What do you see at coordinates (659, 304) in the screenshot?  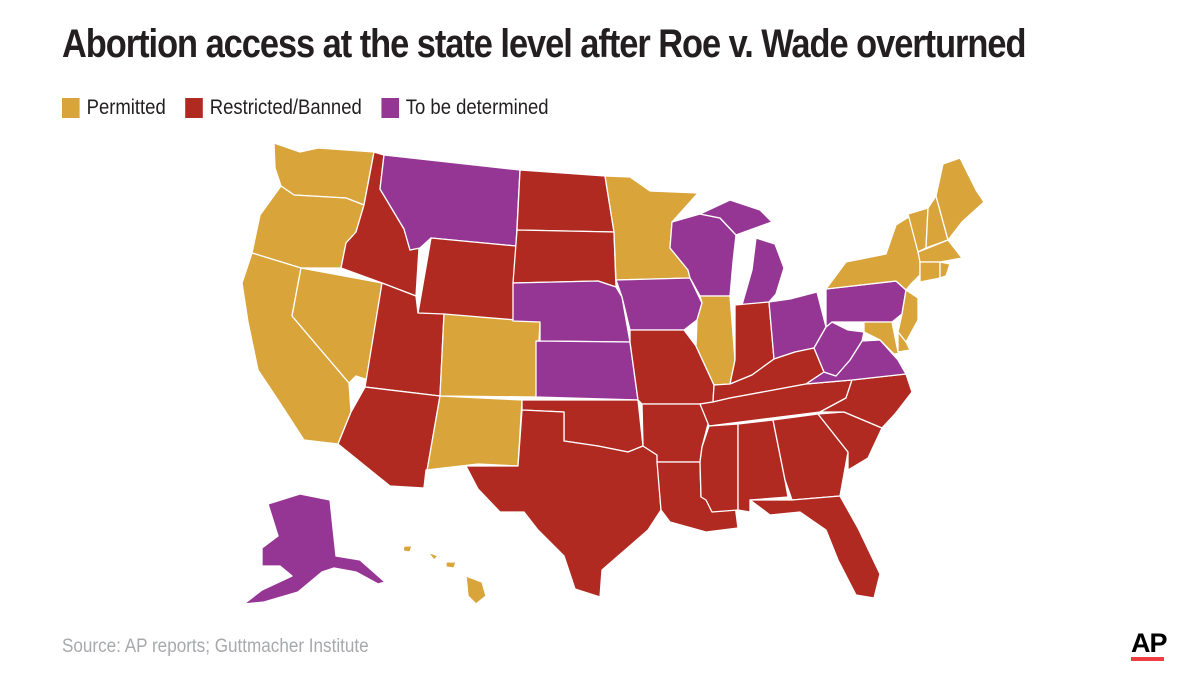 I see `state-ia` at bounding box center [659, 304].